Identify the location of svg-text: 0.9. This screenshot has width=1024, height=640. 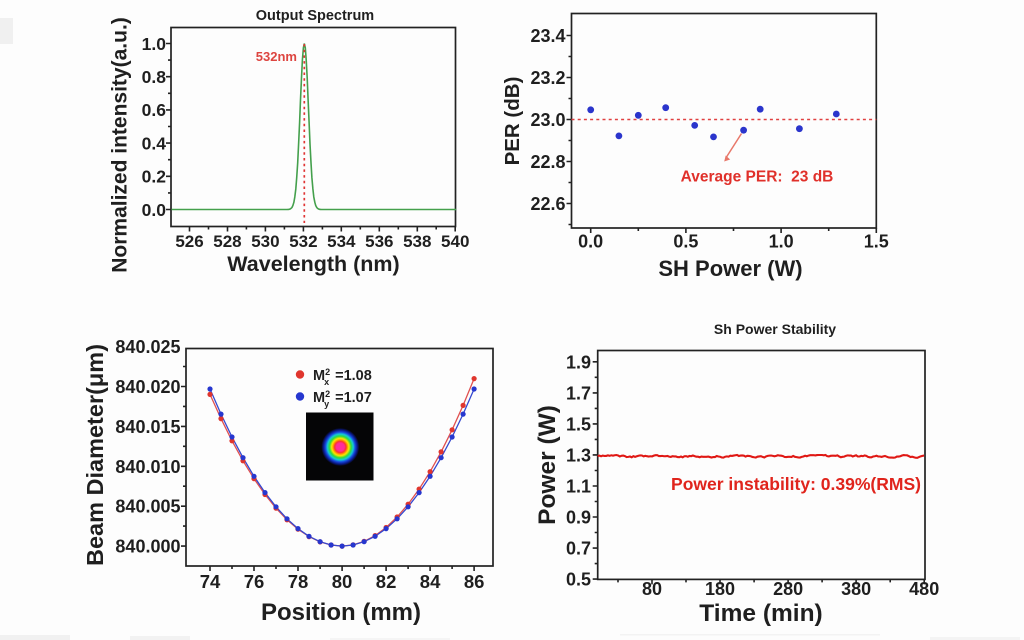
(578, 518).